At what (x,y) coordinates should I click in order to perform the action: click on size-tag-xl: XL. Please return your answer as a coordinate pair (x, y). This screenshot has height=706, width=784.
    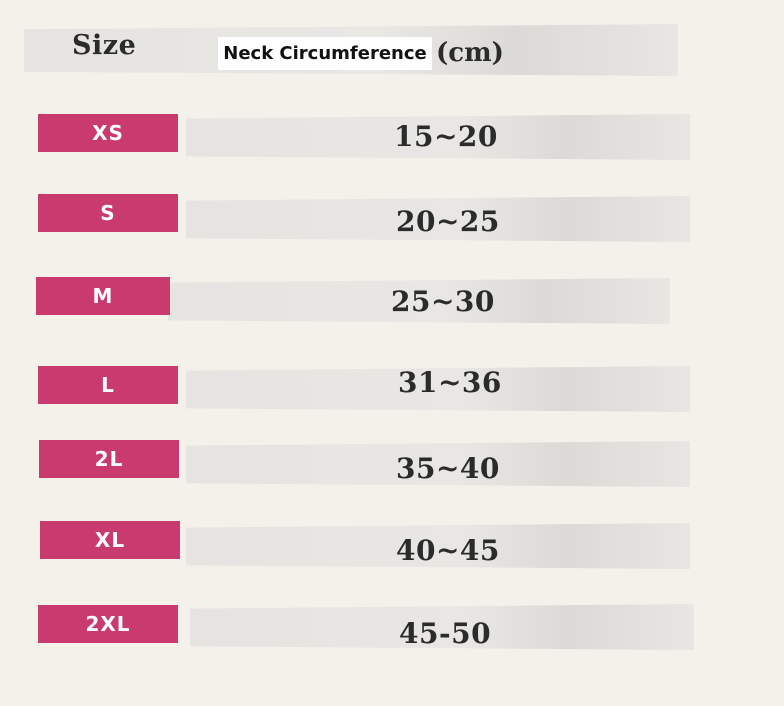
    Looking at the image, I should click on (110, 540).